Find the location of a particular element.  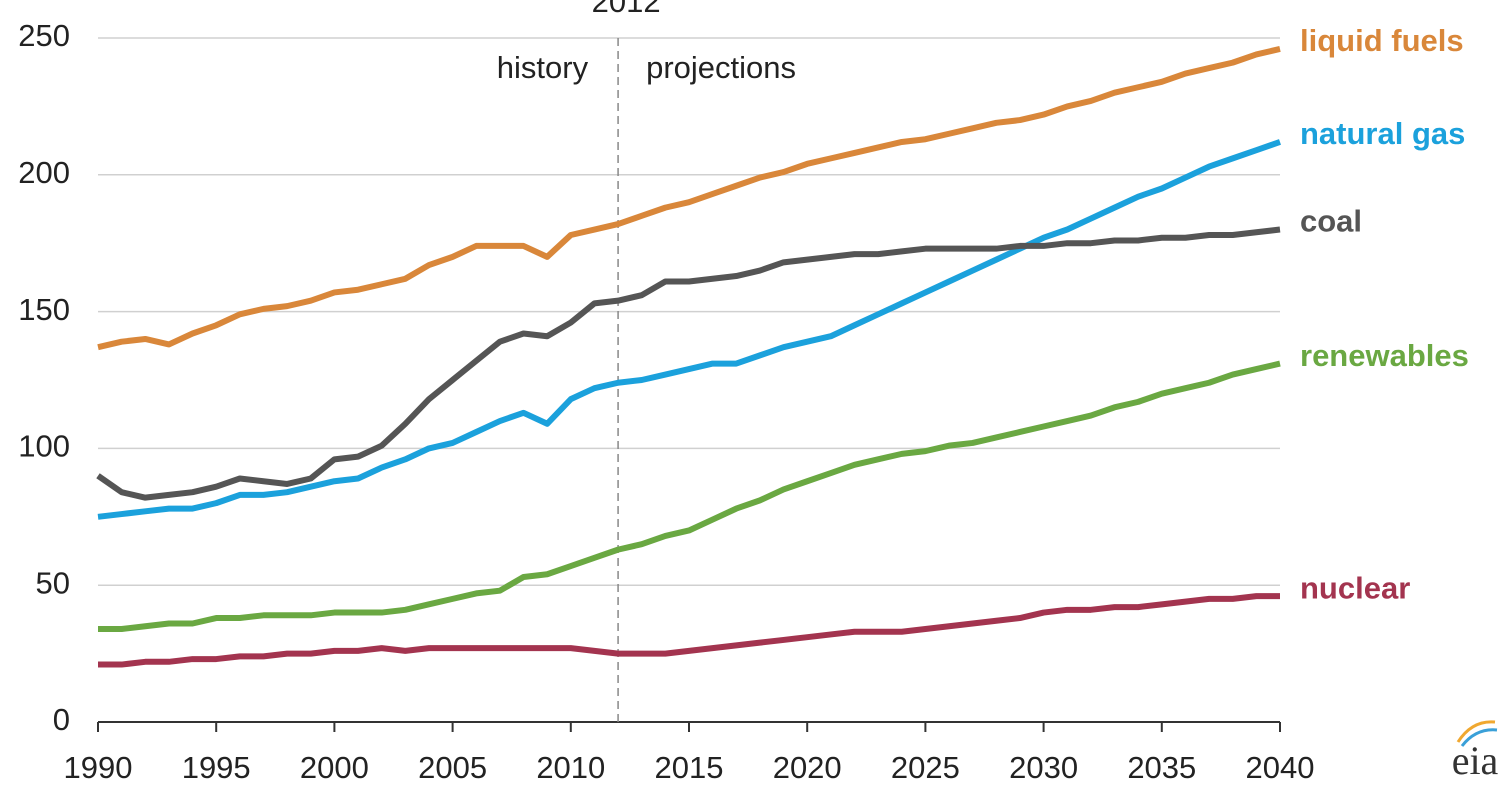

logo: eia is located at coordinates (1475, 760).